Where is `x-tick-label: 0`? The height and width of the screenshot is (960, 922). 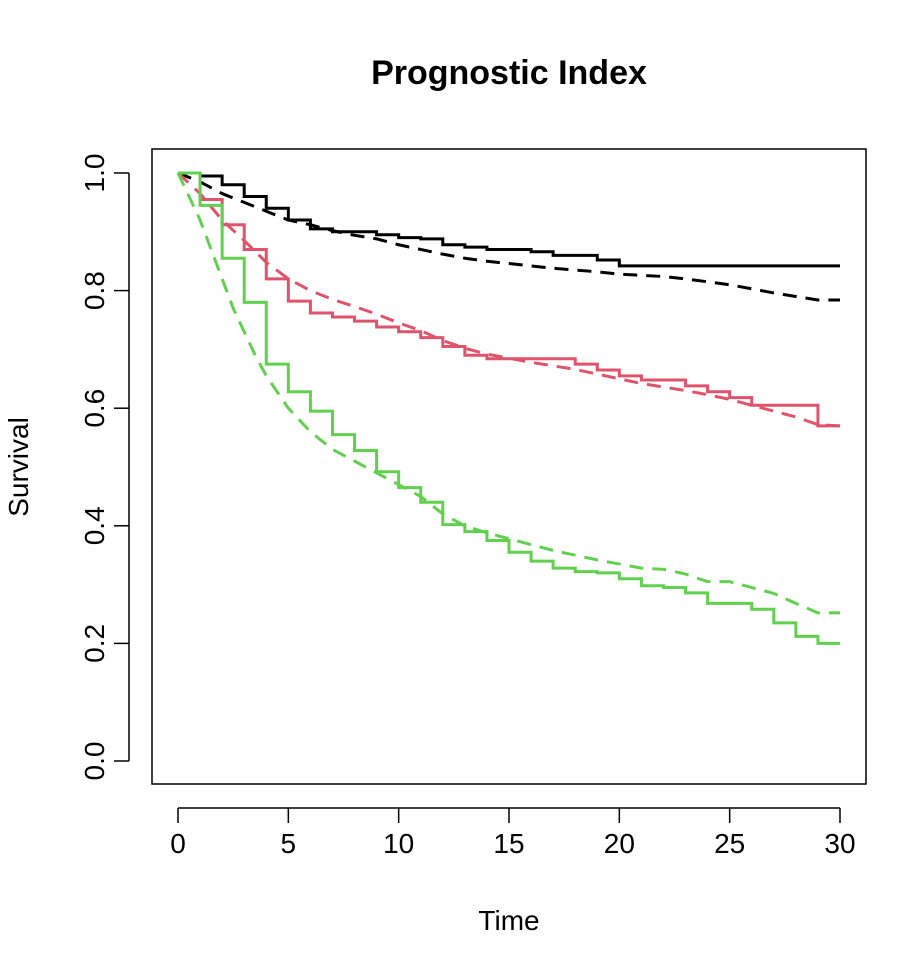
x-tick-label: 0 is located at coordinates (178, 843).